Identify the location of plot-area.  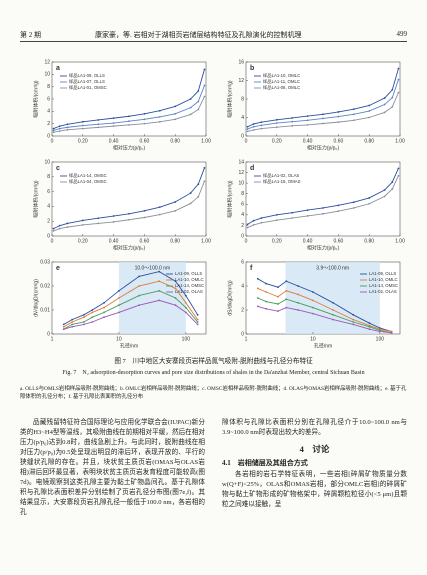
(323, 199).